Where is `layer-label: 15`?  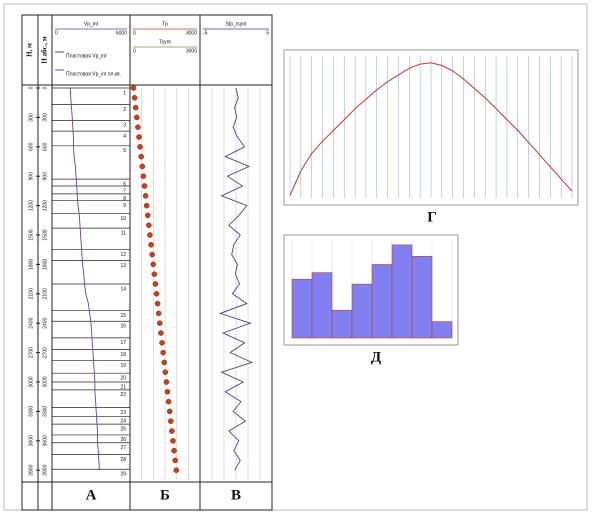
layer-label: 15 is located at coordinates (123, 316).